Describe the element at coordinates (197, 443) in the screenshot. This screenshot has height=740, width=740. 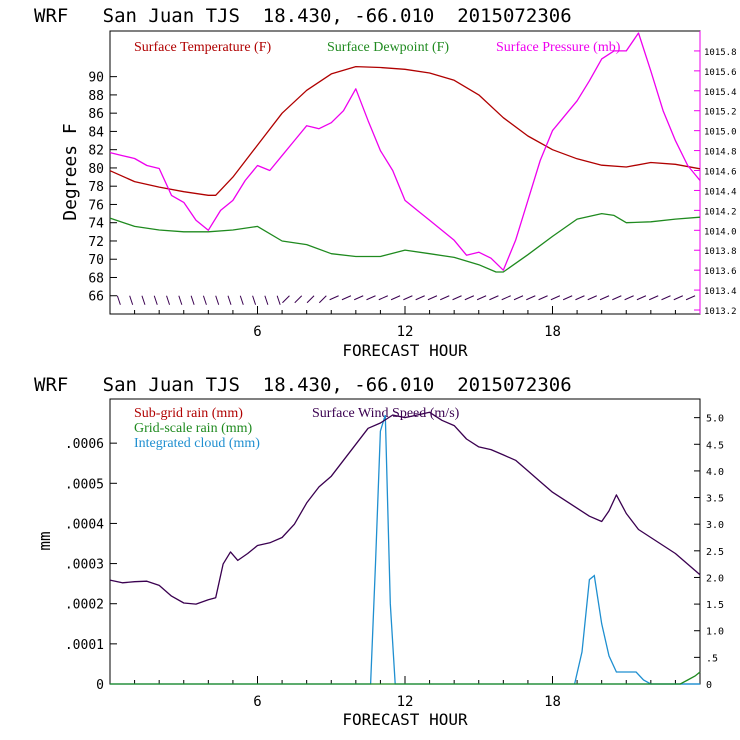
I see `legend-integrated-cloud: Integrated cloud (mm)` at that location.